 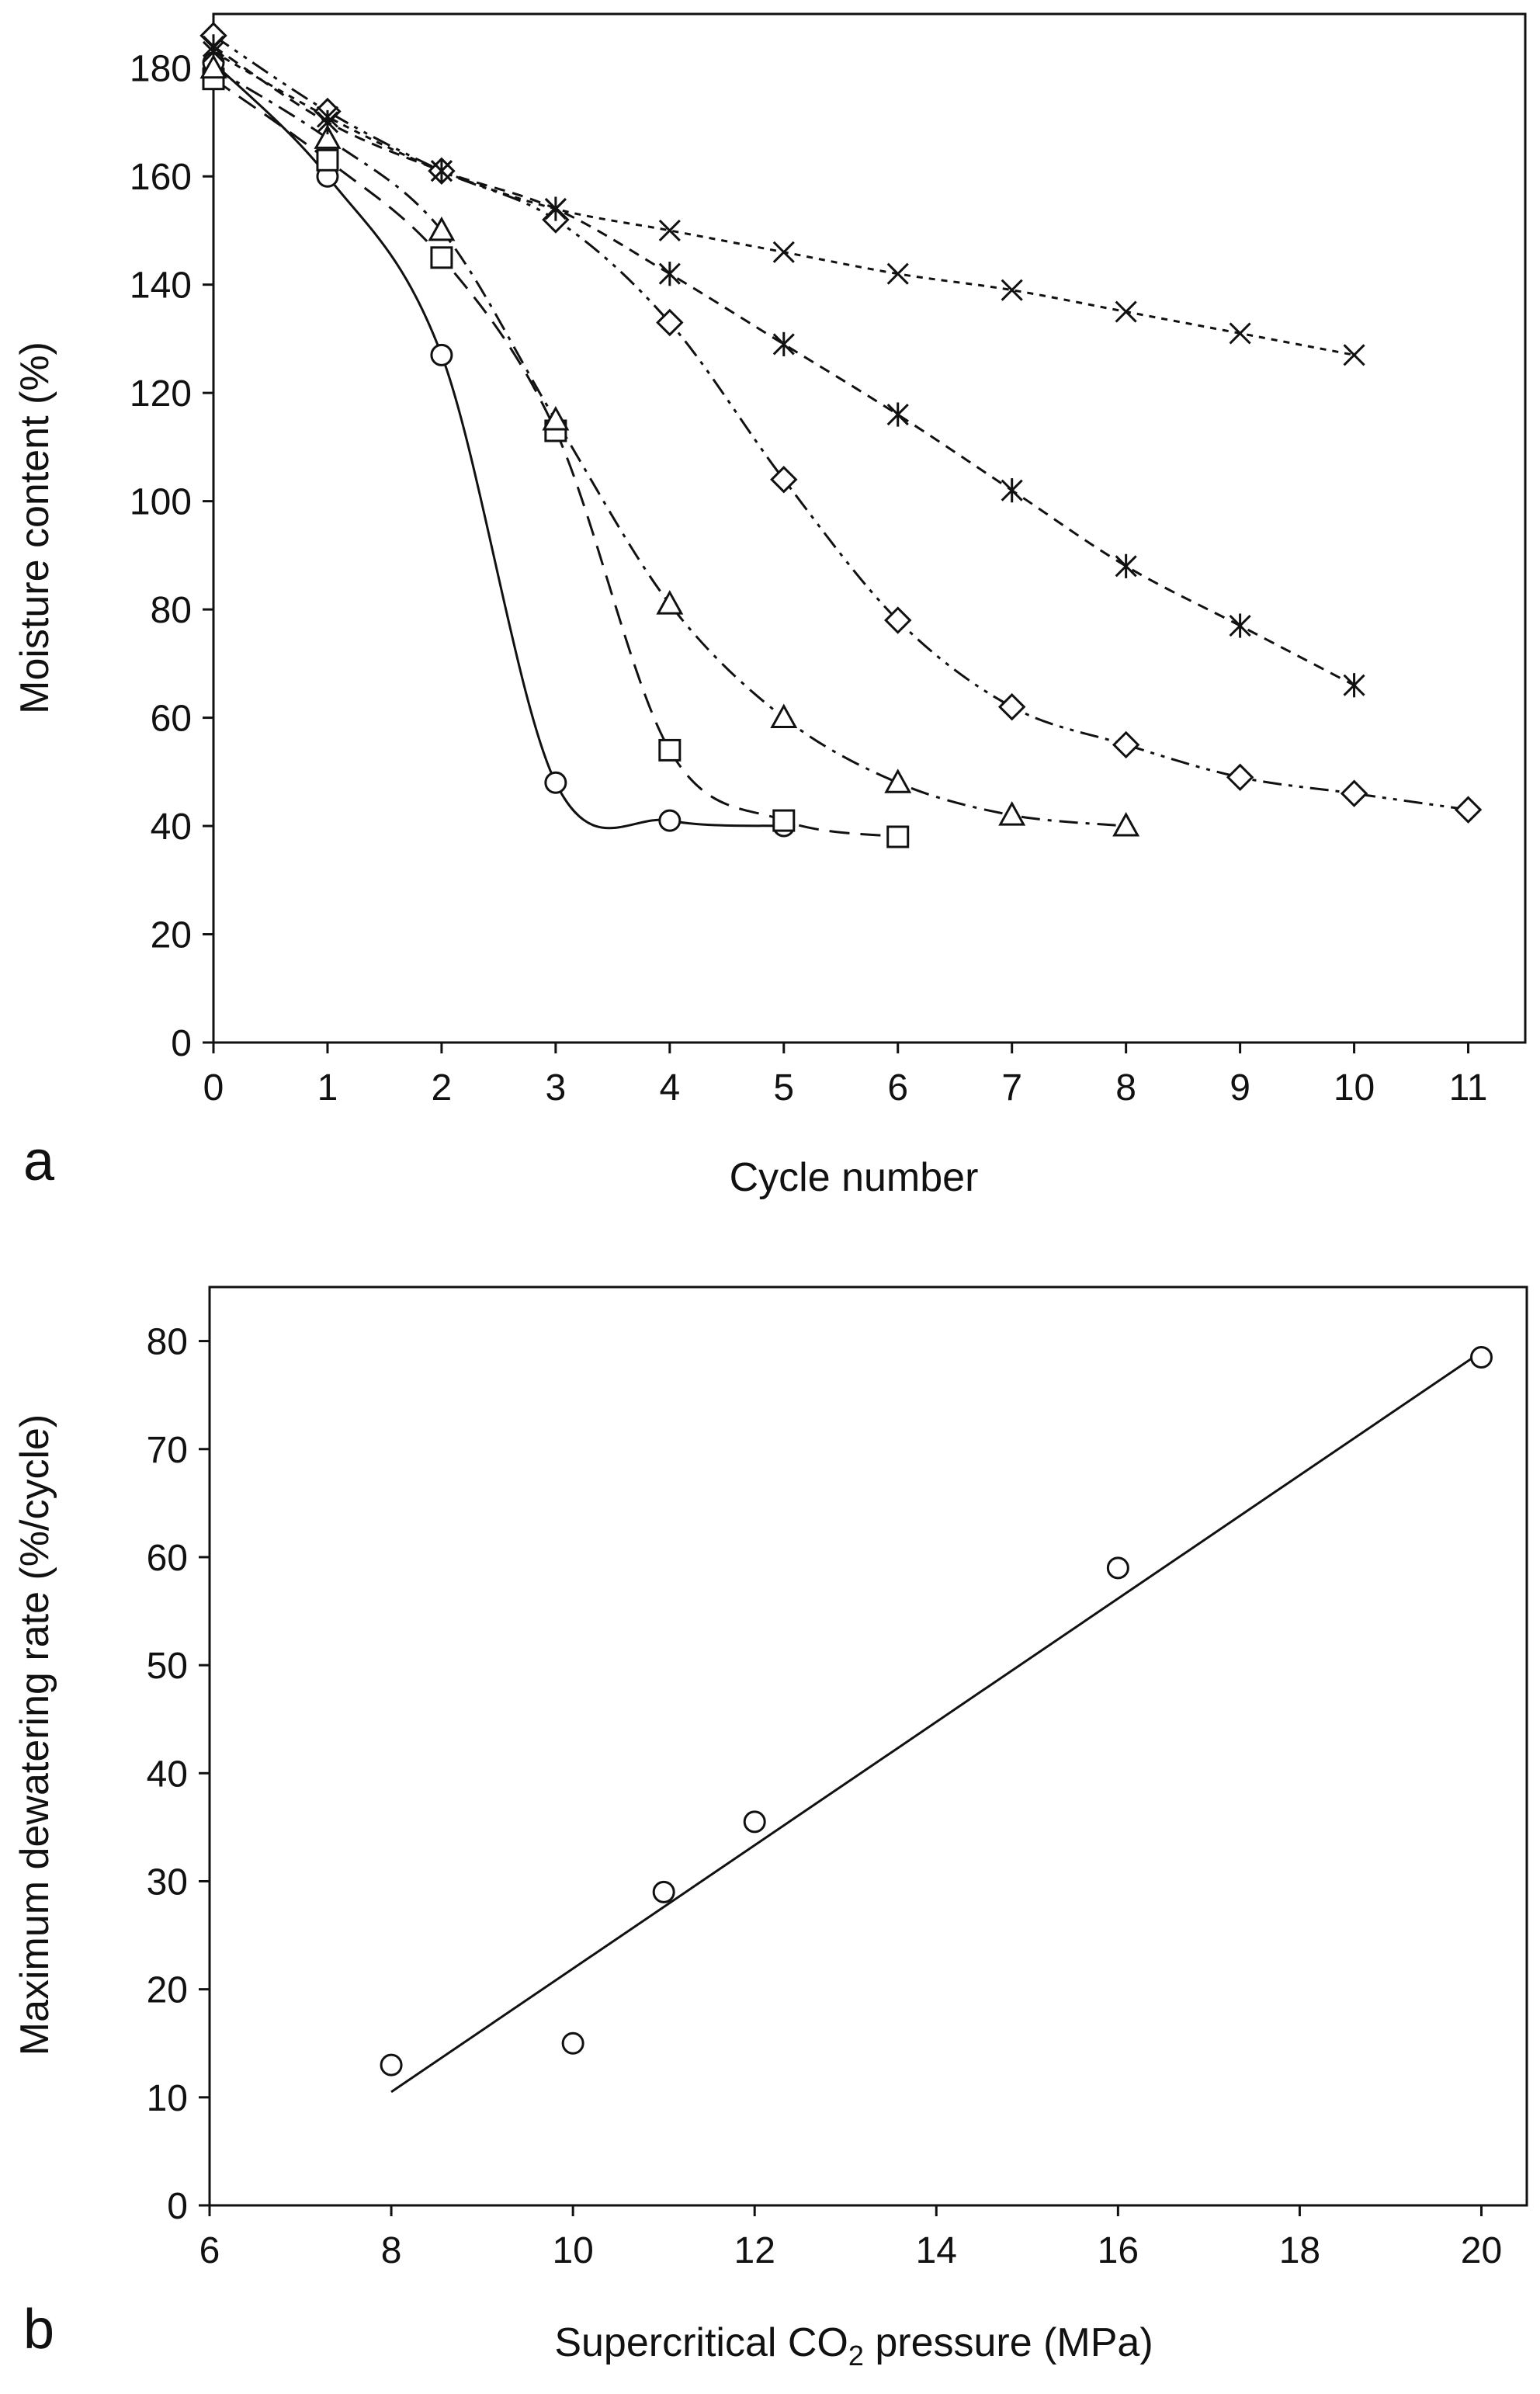 I want to click on panel-a-x-tick-label: 5, so click(x=783, y=1088).